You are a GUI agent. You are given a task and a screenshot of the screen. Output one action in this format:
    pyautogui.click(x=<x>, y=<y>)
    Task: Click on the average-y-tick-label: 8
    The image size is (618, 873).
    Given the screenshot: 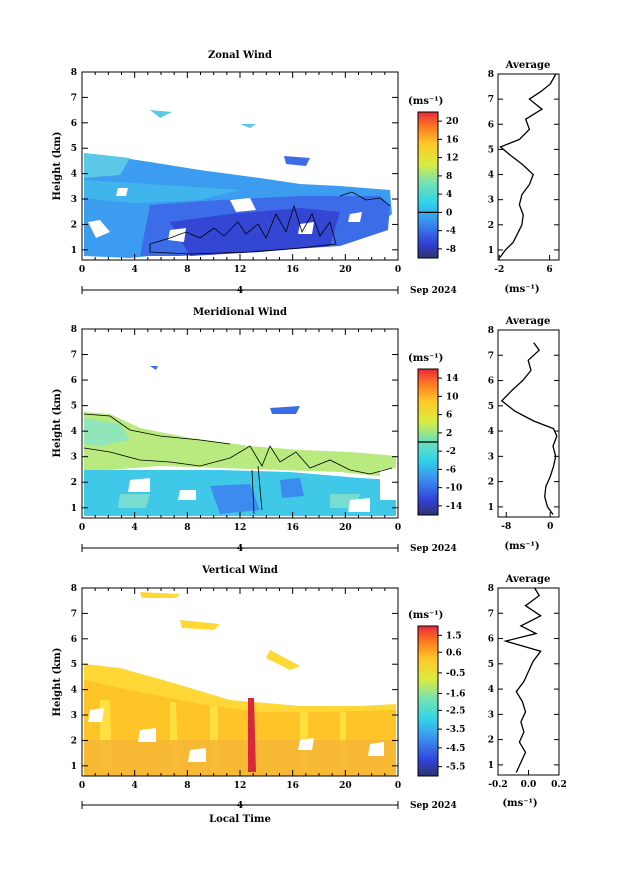 What is the action you would take?
    pyautogui.click(x=491, y=331)
    